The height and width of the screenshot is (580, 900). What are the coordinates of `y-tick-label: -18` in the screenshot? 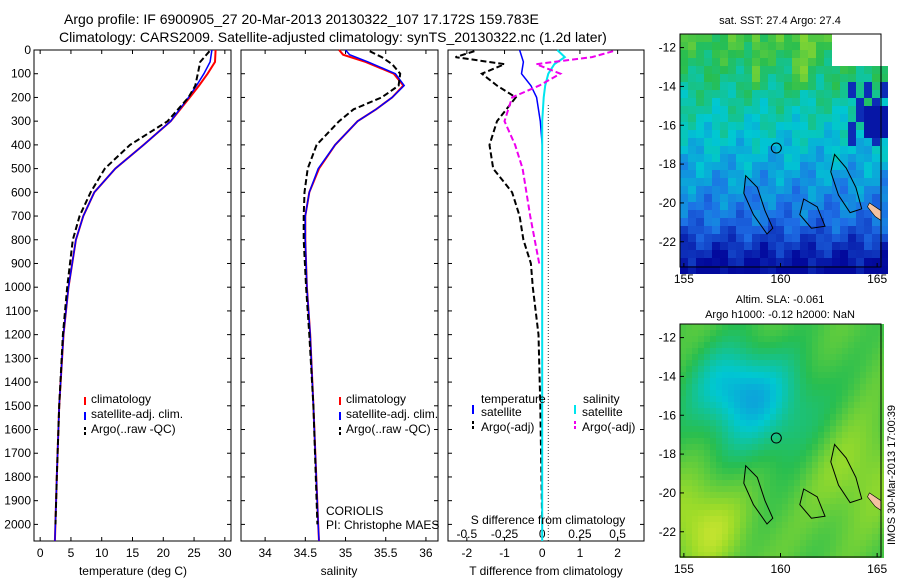 It's located at (668, 454).